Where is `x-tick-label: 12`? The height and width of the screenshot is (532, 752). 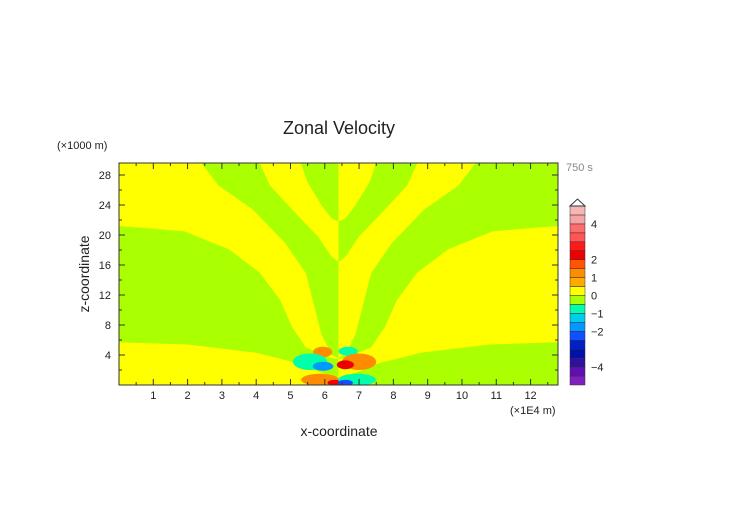 x-tick-label: 12 is located at coordinates (530, 396).